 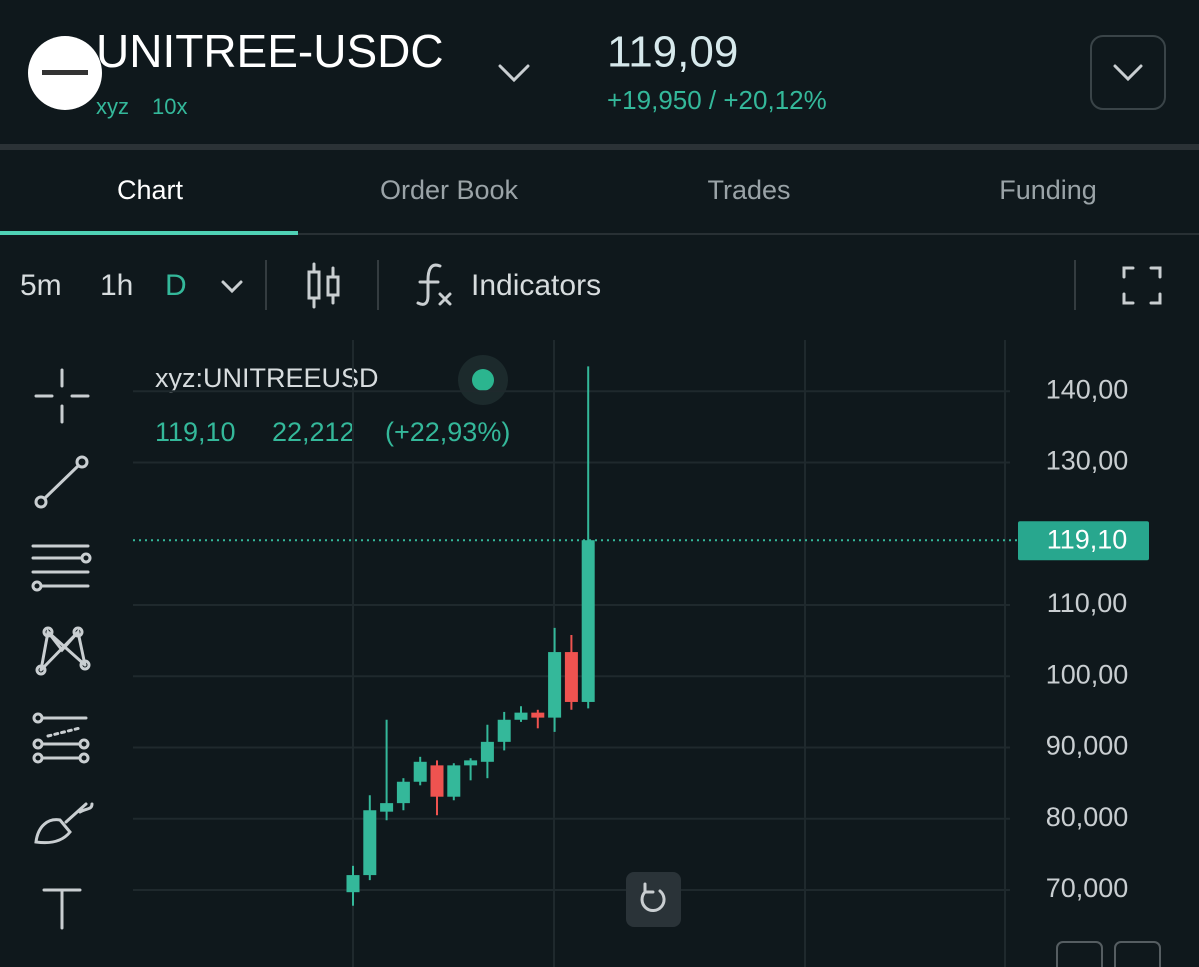 What do you see at coordinates (599, 234) in the screenshot?
I see `tab-border` at bounding box center [599, 234].